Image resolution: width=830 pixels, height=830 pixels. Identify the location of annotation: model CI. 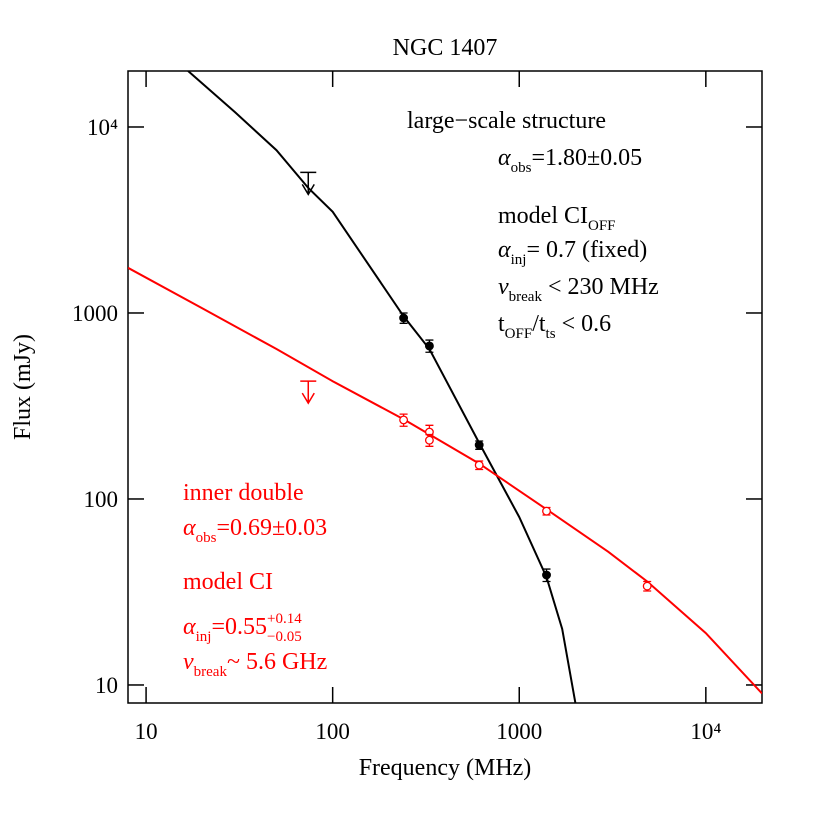
(228, 582).